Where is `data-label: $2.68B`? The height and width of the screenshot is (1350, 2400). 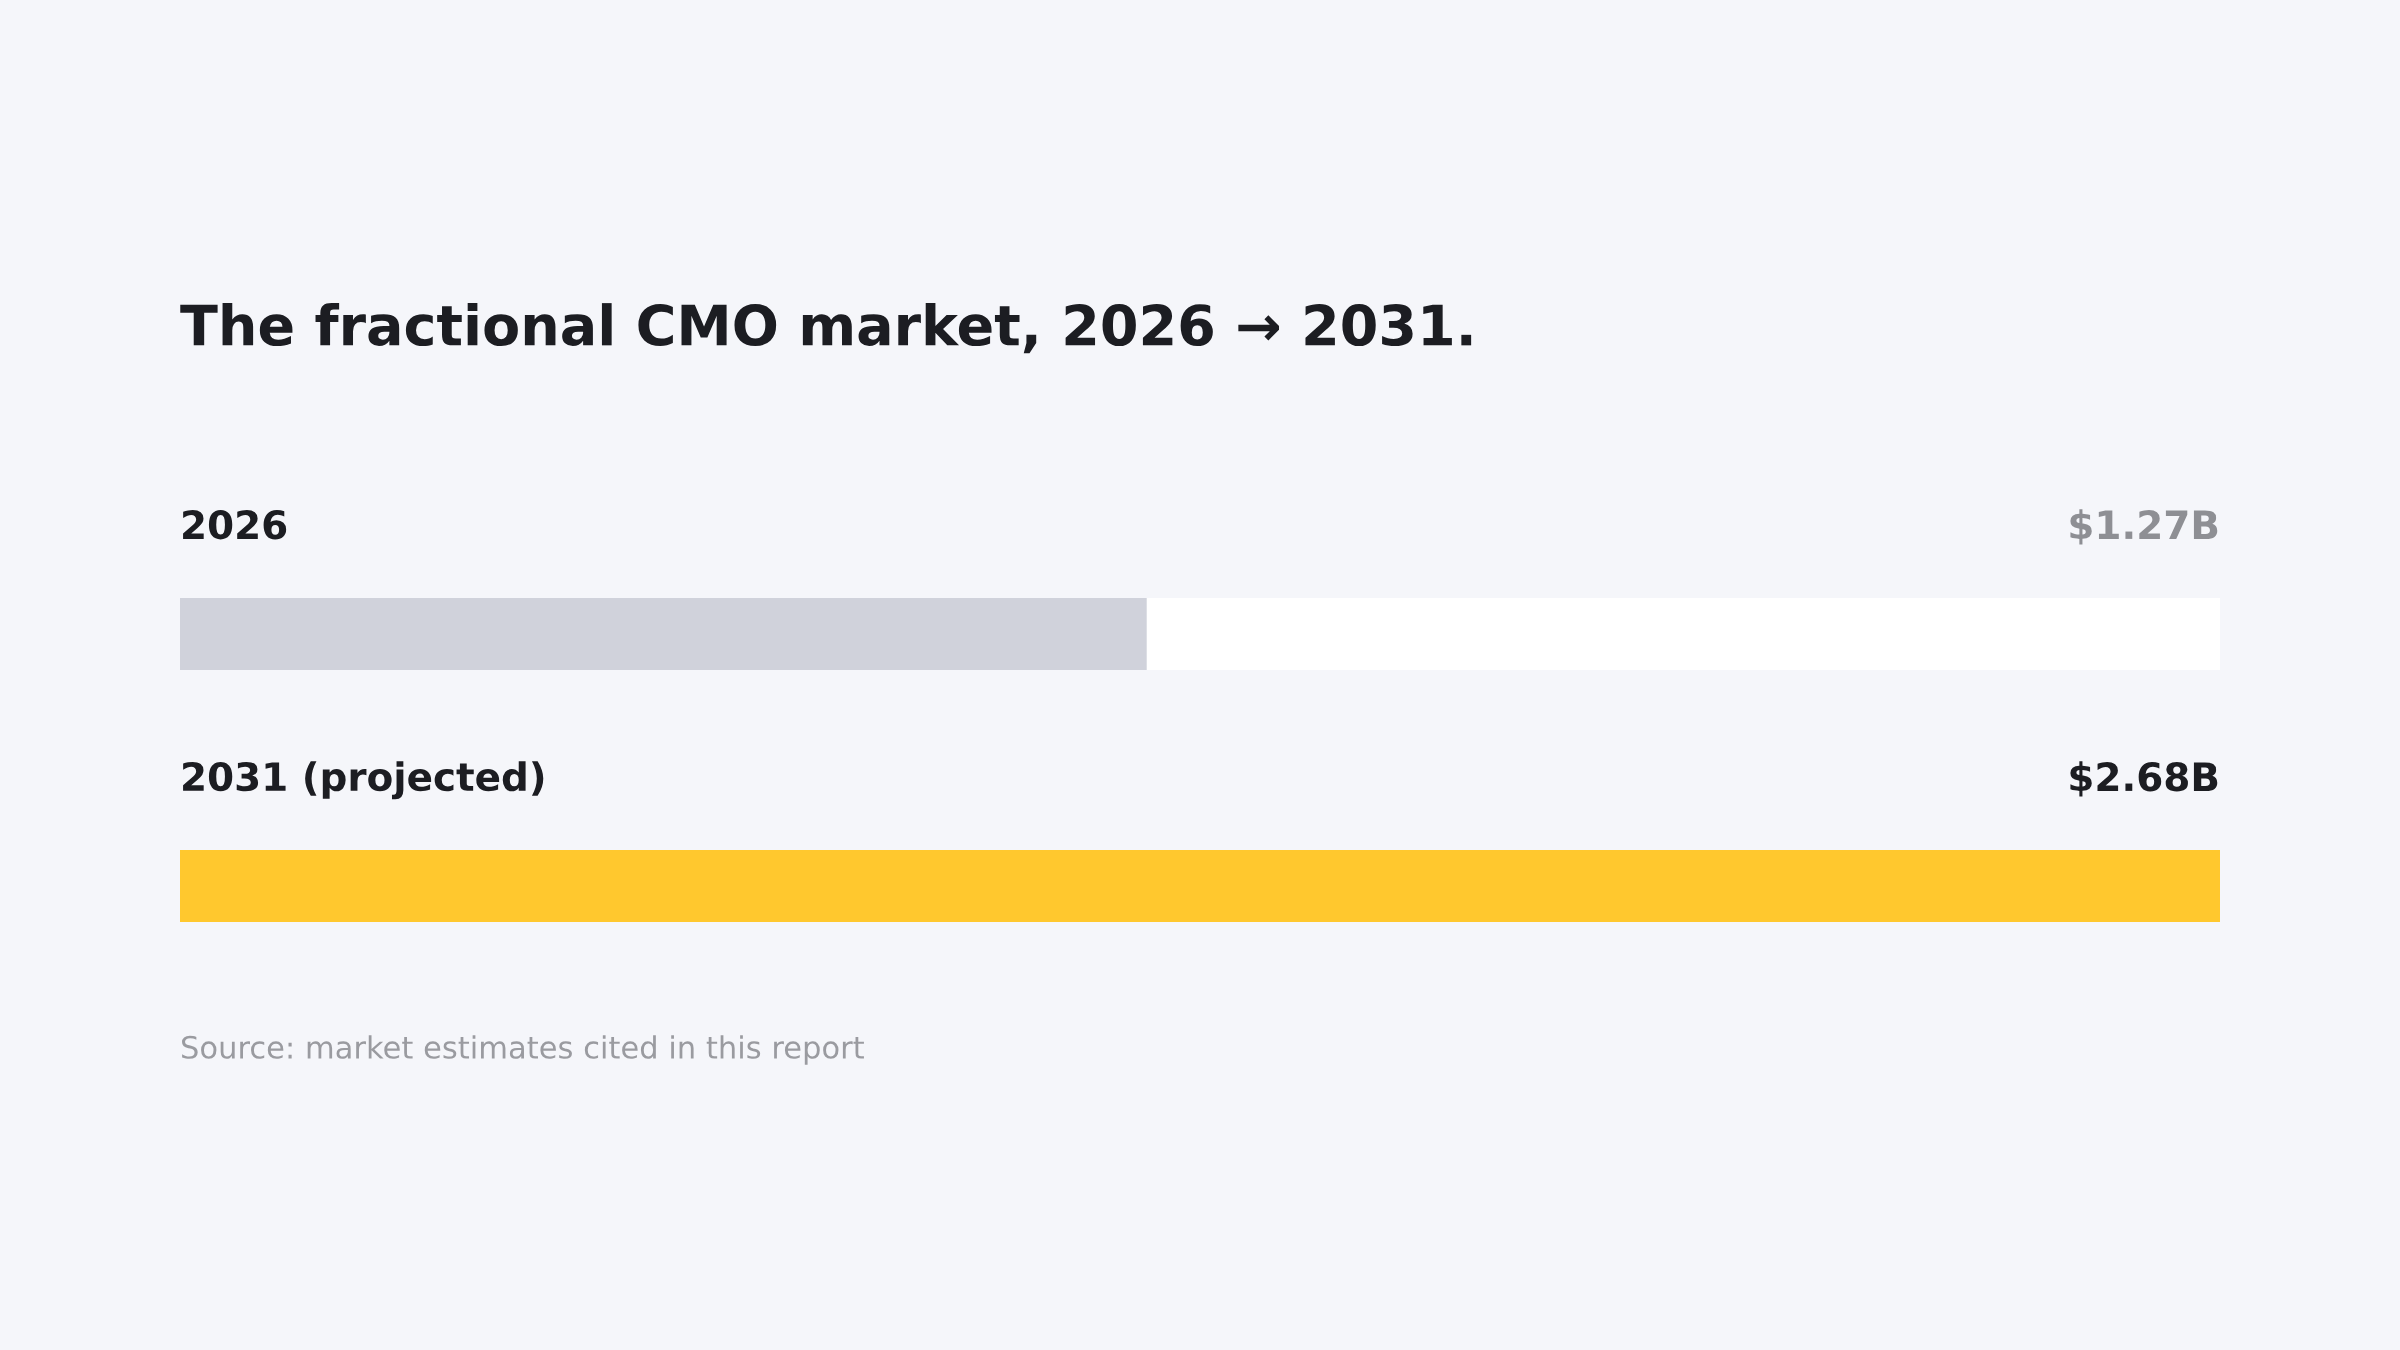 data-label: $2.68B is located at coordinates (2144, 779).